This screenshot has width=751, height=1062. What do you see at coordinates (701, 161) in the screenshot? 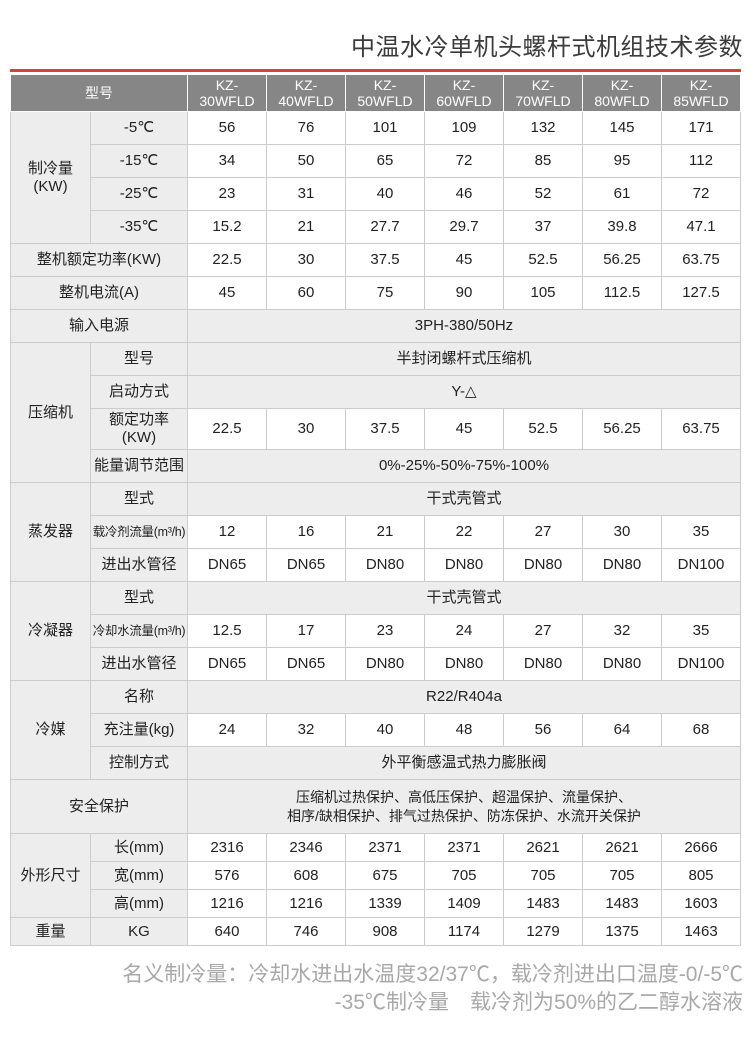
I see `value-cell: 112` at bounding box center [701, 161].